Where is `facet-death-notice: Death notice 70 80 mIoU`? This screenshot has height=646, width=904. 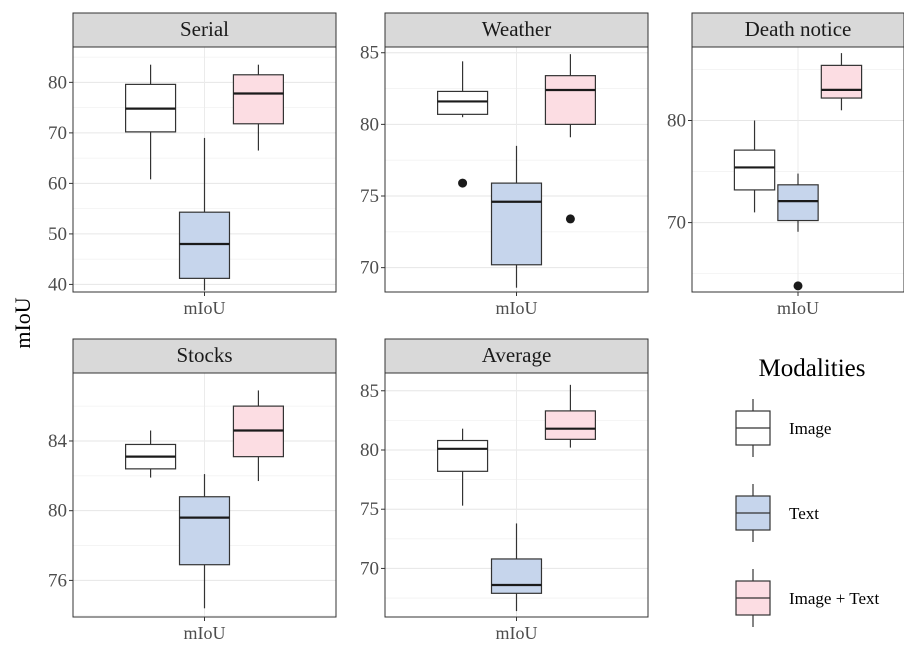
facet-death-notice: Death notice 70 80 mIoU is located at coordinates (785, 165).